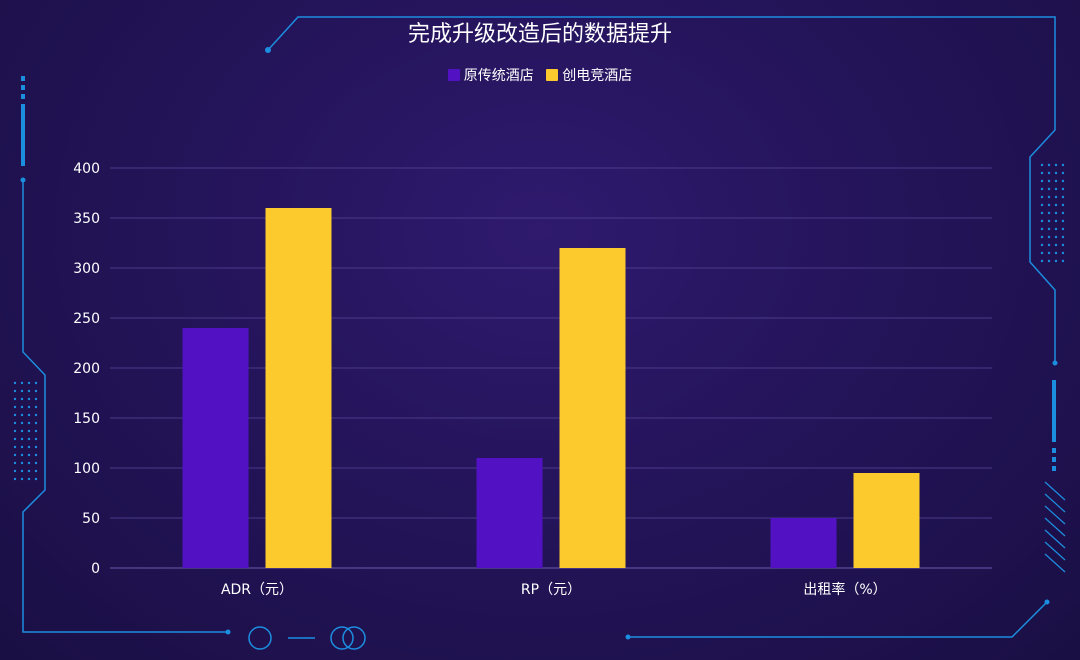 The image size is (1080, 660). What do you see at coordinates (86, 219) in the screenshot?
I see `y-tick-label: 350` at bounding box center [86, 219].